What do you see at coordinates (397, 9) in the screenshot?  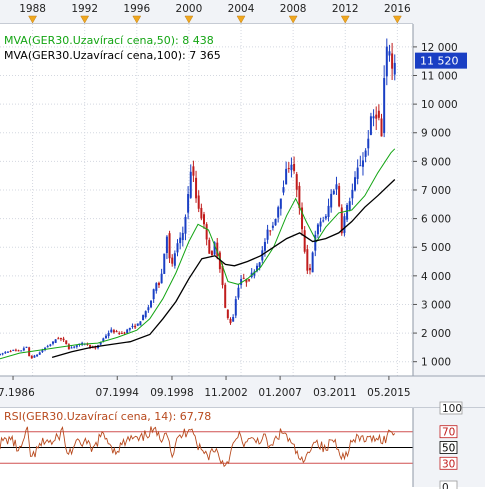 I see `top-axis-tick-label: 2016` at bounding box center [397, 9].